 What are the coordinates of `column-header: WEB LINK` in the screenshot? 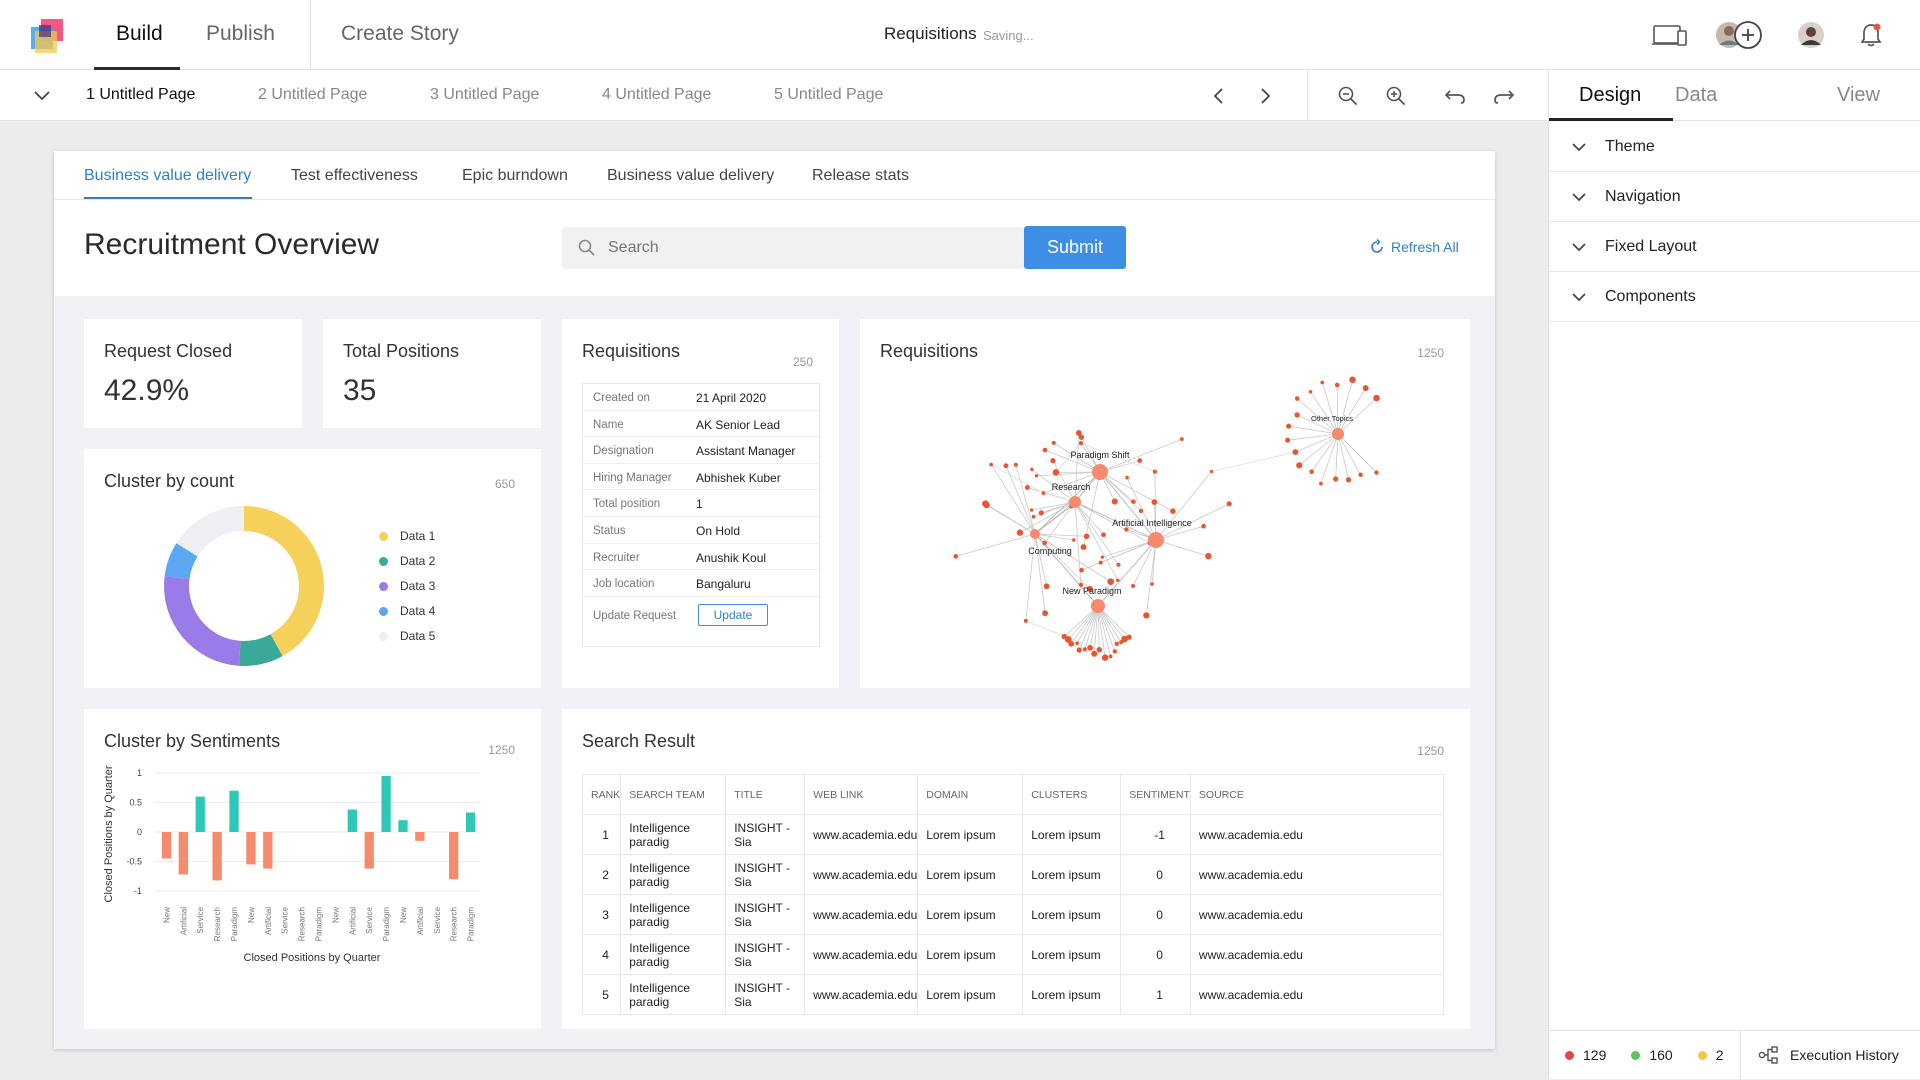 It's located at (861, 795).